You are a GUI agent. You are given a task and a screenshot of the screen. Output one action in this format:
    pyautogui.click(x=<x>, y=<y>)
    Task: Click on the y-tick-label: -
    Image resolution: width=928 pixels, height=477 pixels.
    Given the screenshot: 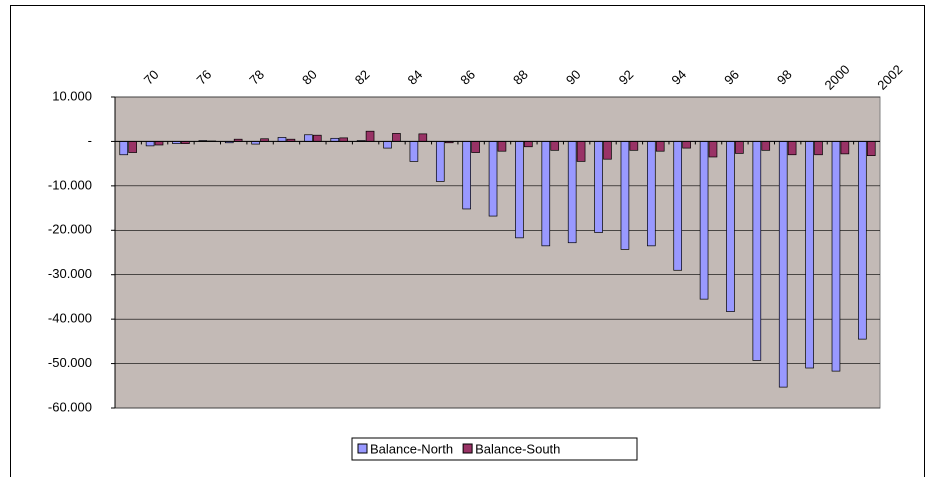 What is the action you would take?
    pyautogui.click(x=90, y=140)
    